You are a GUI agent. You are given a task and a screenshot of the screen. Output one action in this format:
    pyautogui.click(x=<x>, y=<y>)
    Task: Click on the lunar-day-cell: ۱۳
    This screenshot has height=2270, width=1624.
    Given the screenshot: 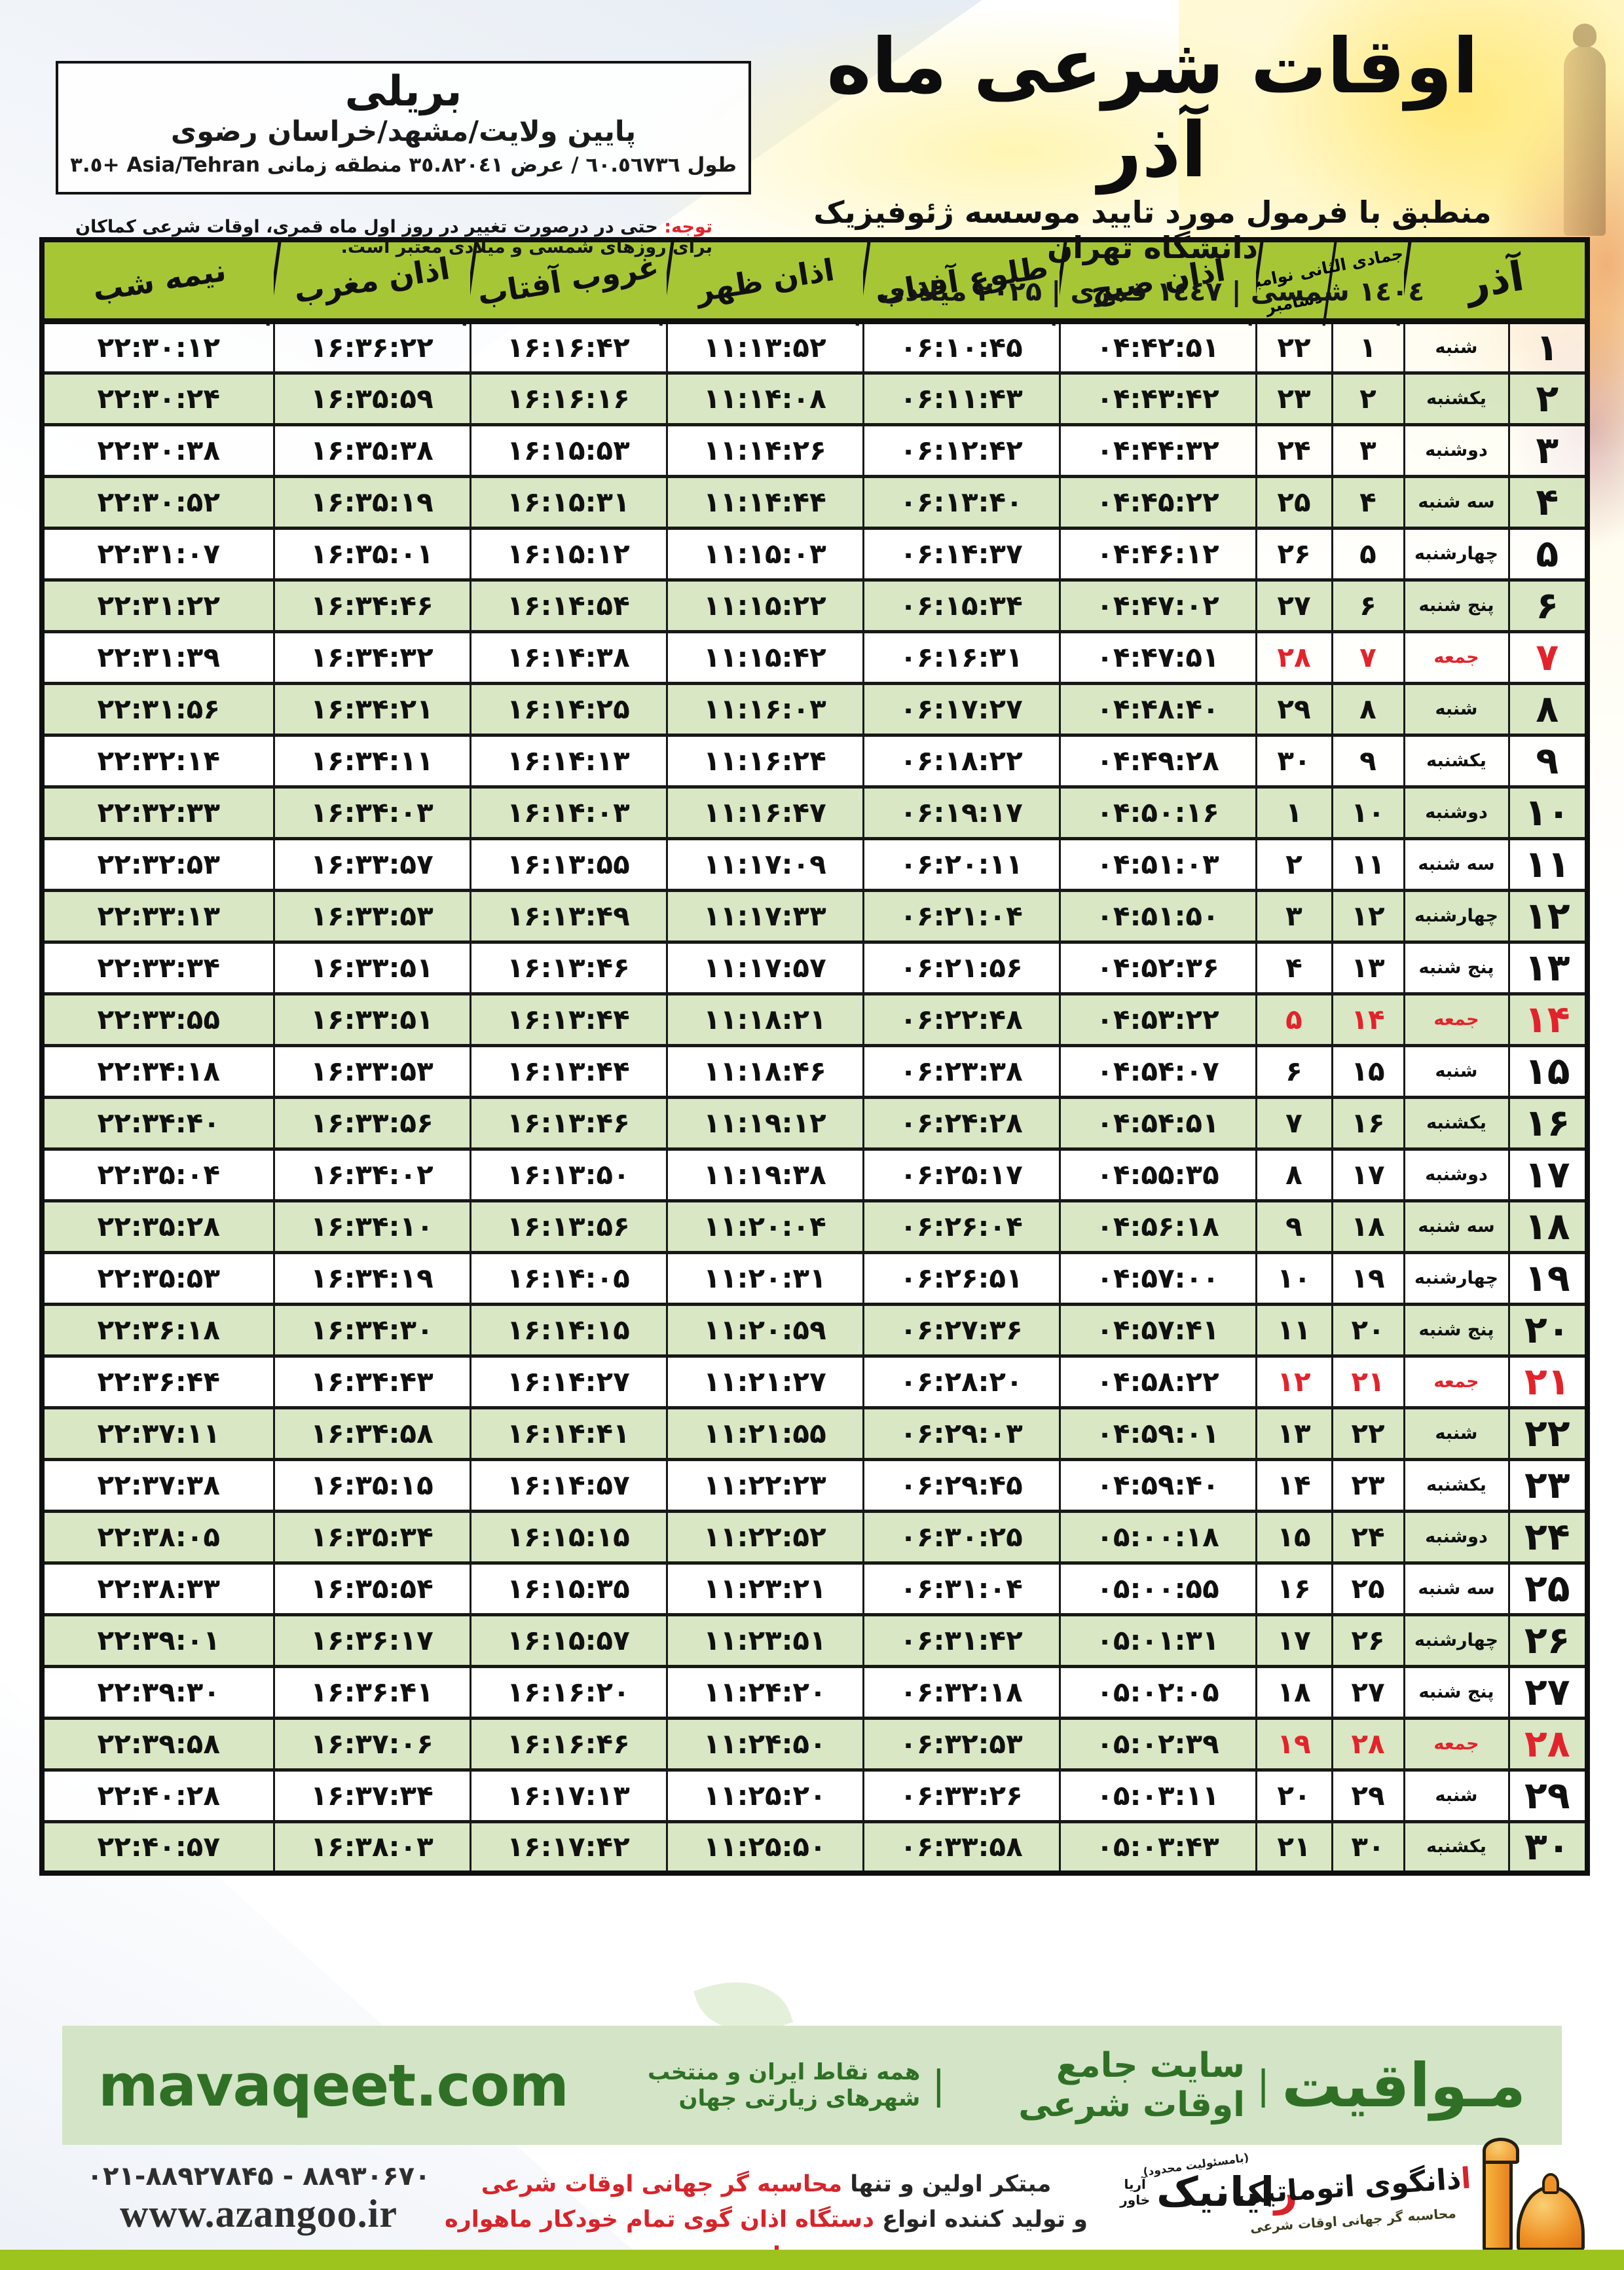 What is the action you would take?
    pyautogui.click(x=1368, y=967)
    